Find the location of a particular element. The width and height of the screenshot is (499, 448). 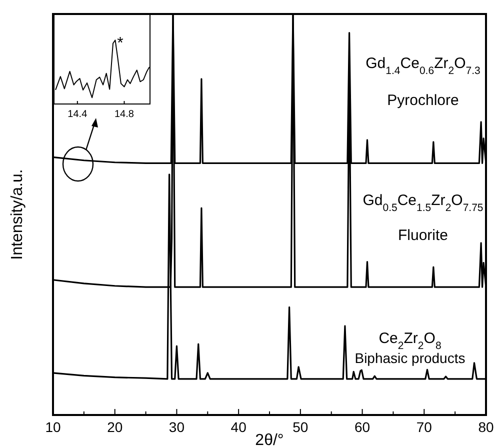

y-axis-title: Intensity/a.u. is located at coordinates (17, 214).